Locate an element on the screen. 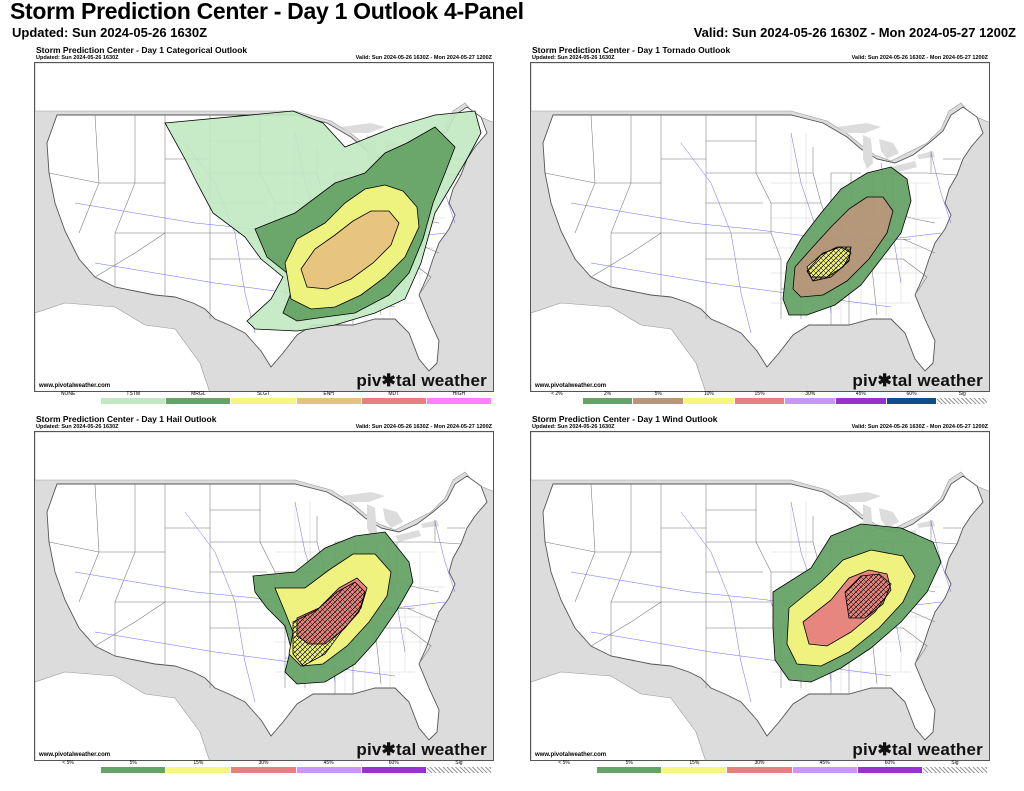 The width and height of the screenshot is (1024, 791). tor-sig-area is located at coordinates (829, 264).